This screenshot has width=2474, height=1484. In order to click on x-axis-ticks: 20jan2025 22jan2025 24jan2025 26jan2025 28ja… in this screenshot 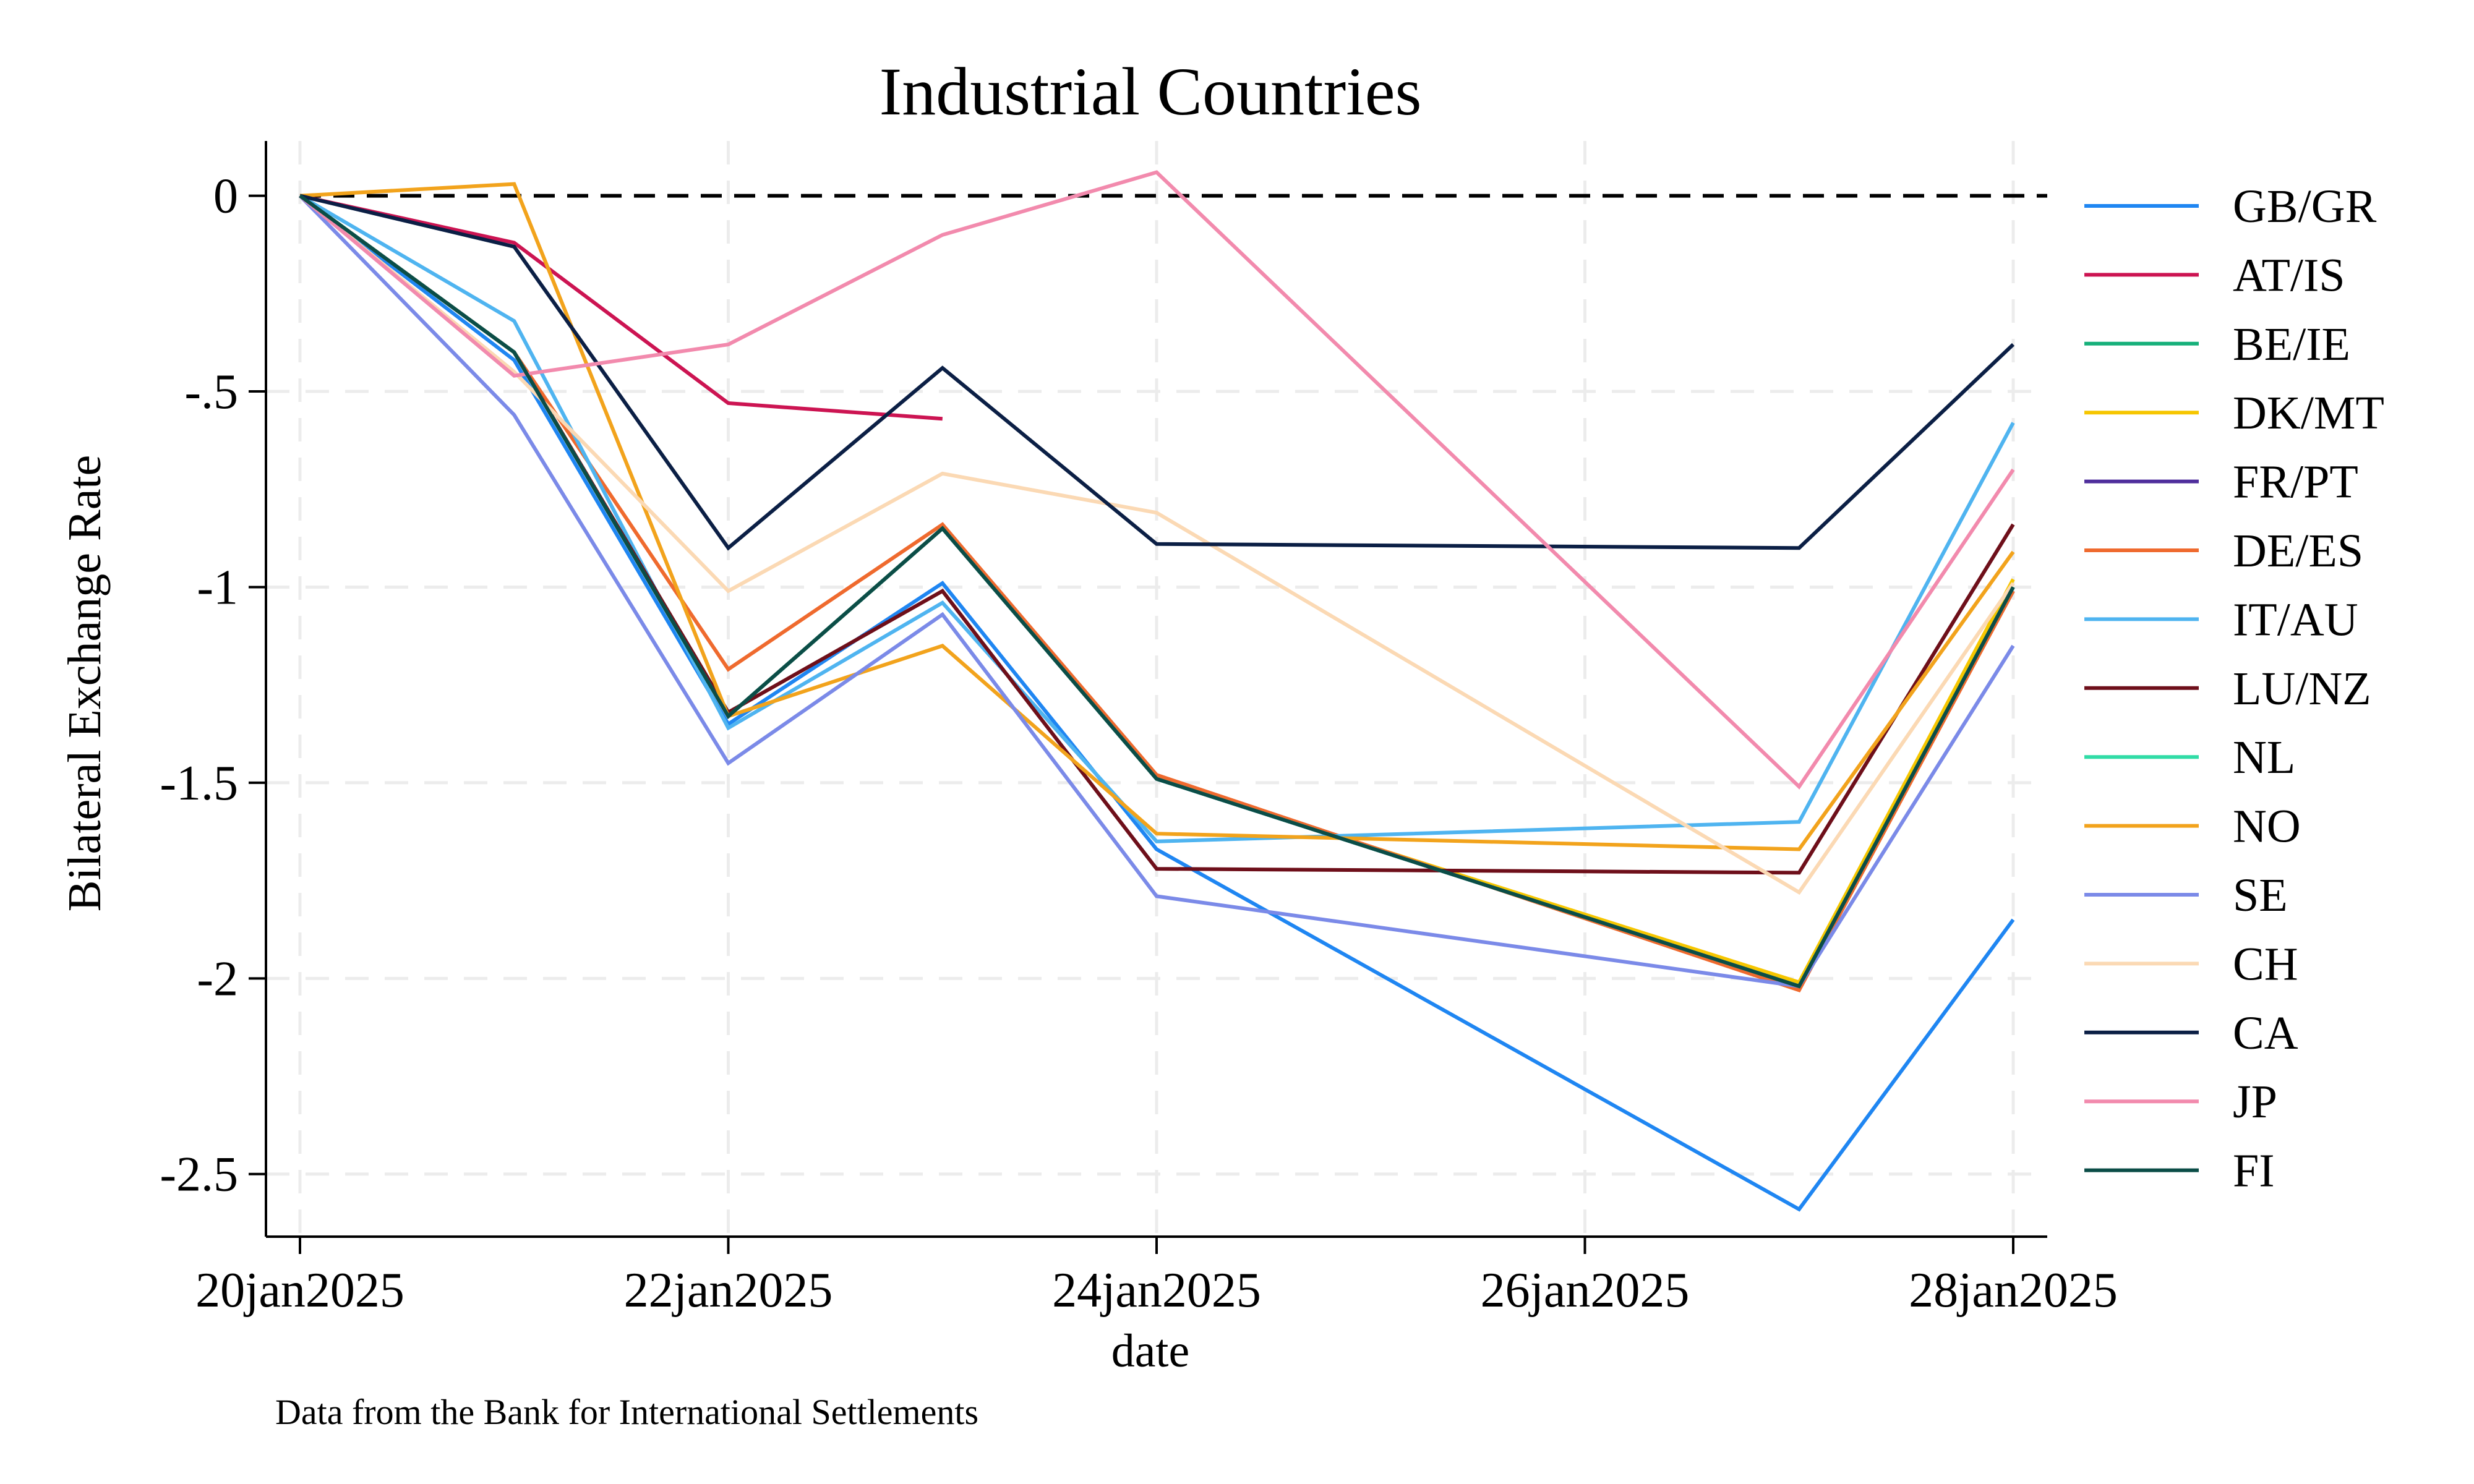, I will do `click(1156, 1277)`.